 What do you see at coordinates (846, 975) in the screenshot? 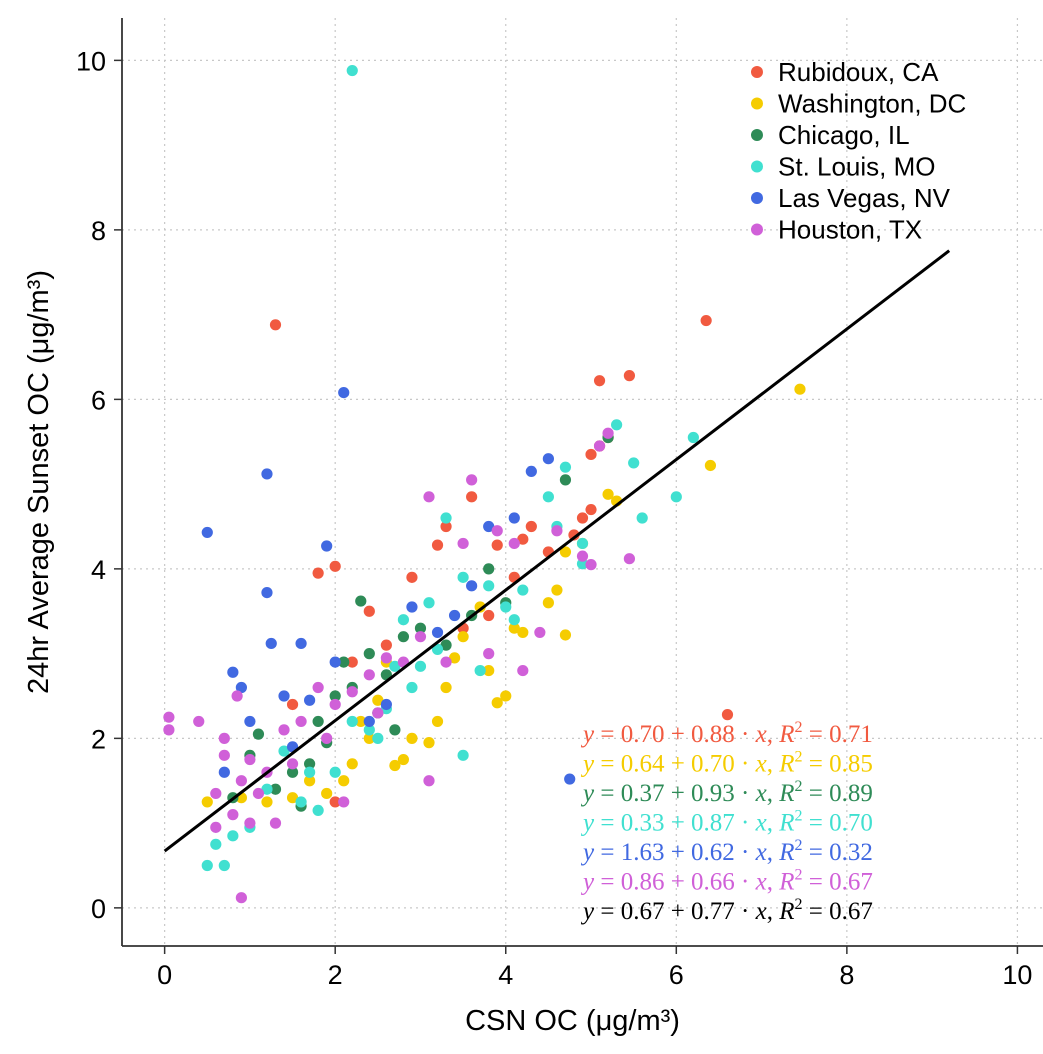
I see `x-tick-label: 8` at bounding box center [846, 975].